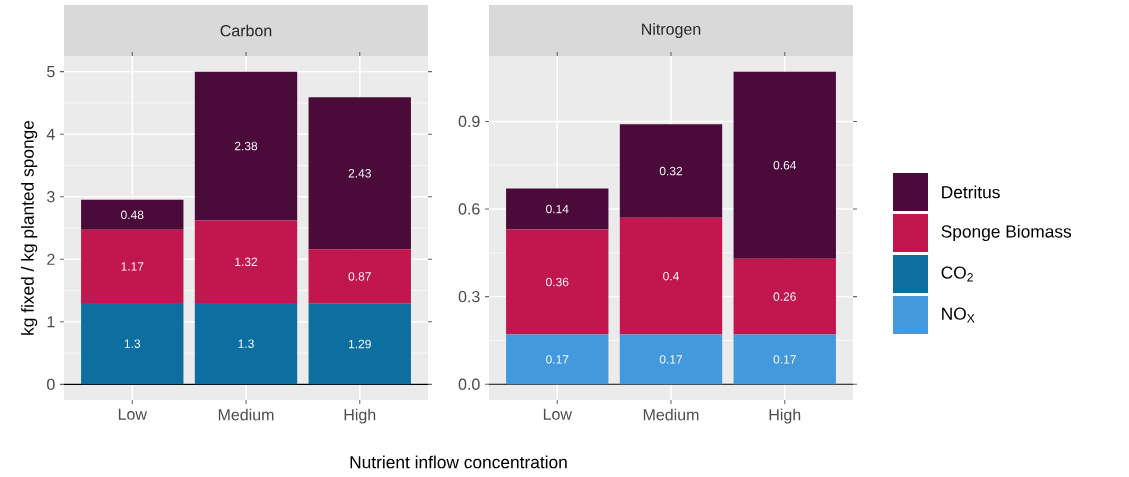 The width and height of the screenshot is (1129, 477). I want to click on data-label: 0.4, so click(671, 276).